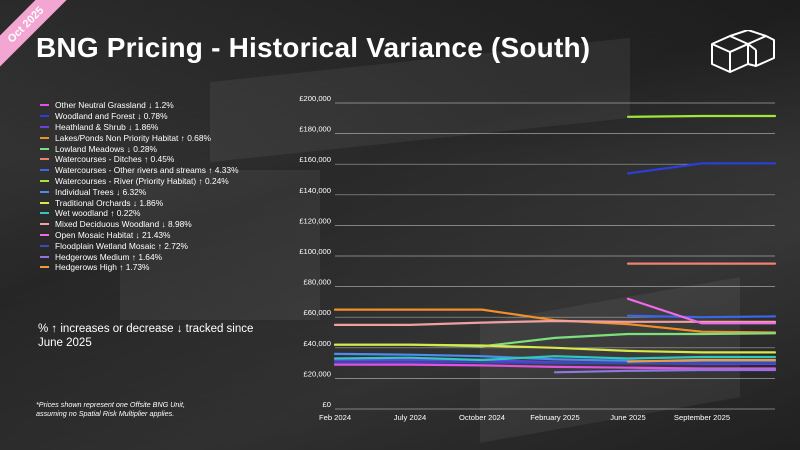  I want to click on legend-item: Mixed Deciduous Woodland ↓ 8.98%, so click(165, 224).